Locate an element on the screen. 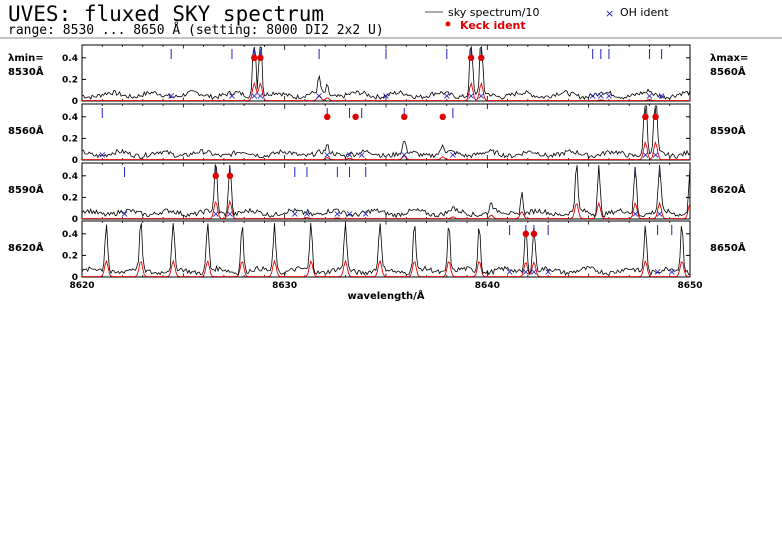 This screenshot has height=542, width=782. x-tick-label: 8650 is located at coordinates (689, 286).